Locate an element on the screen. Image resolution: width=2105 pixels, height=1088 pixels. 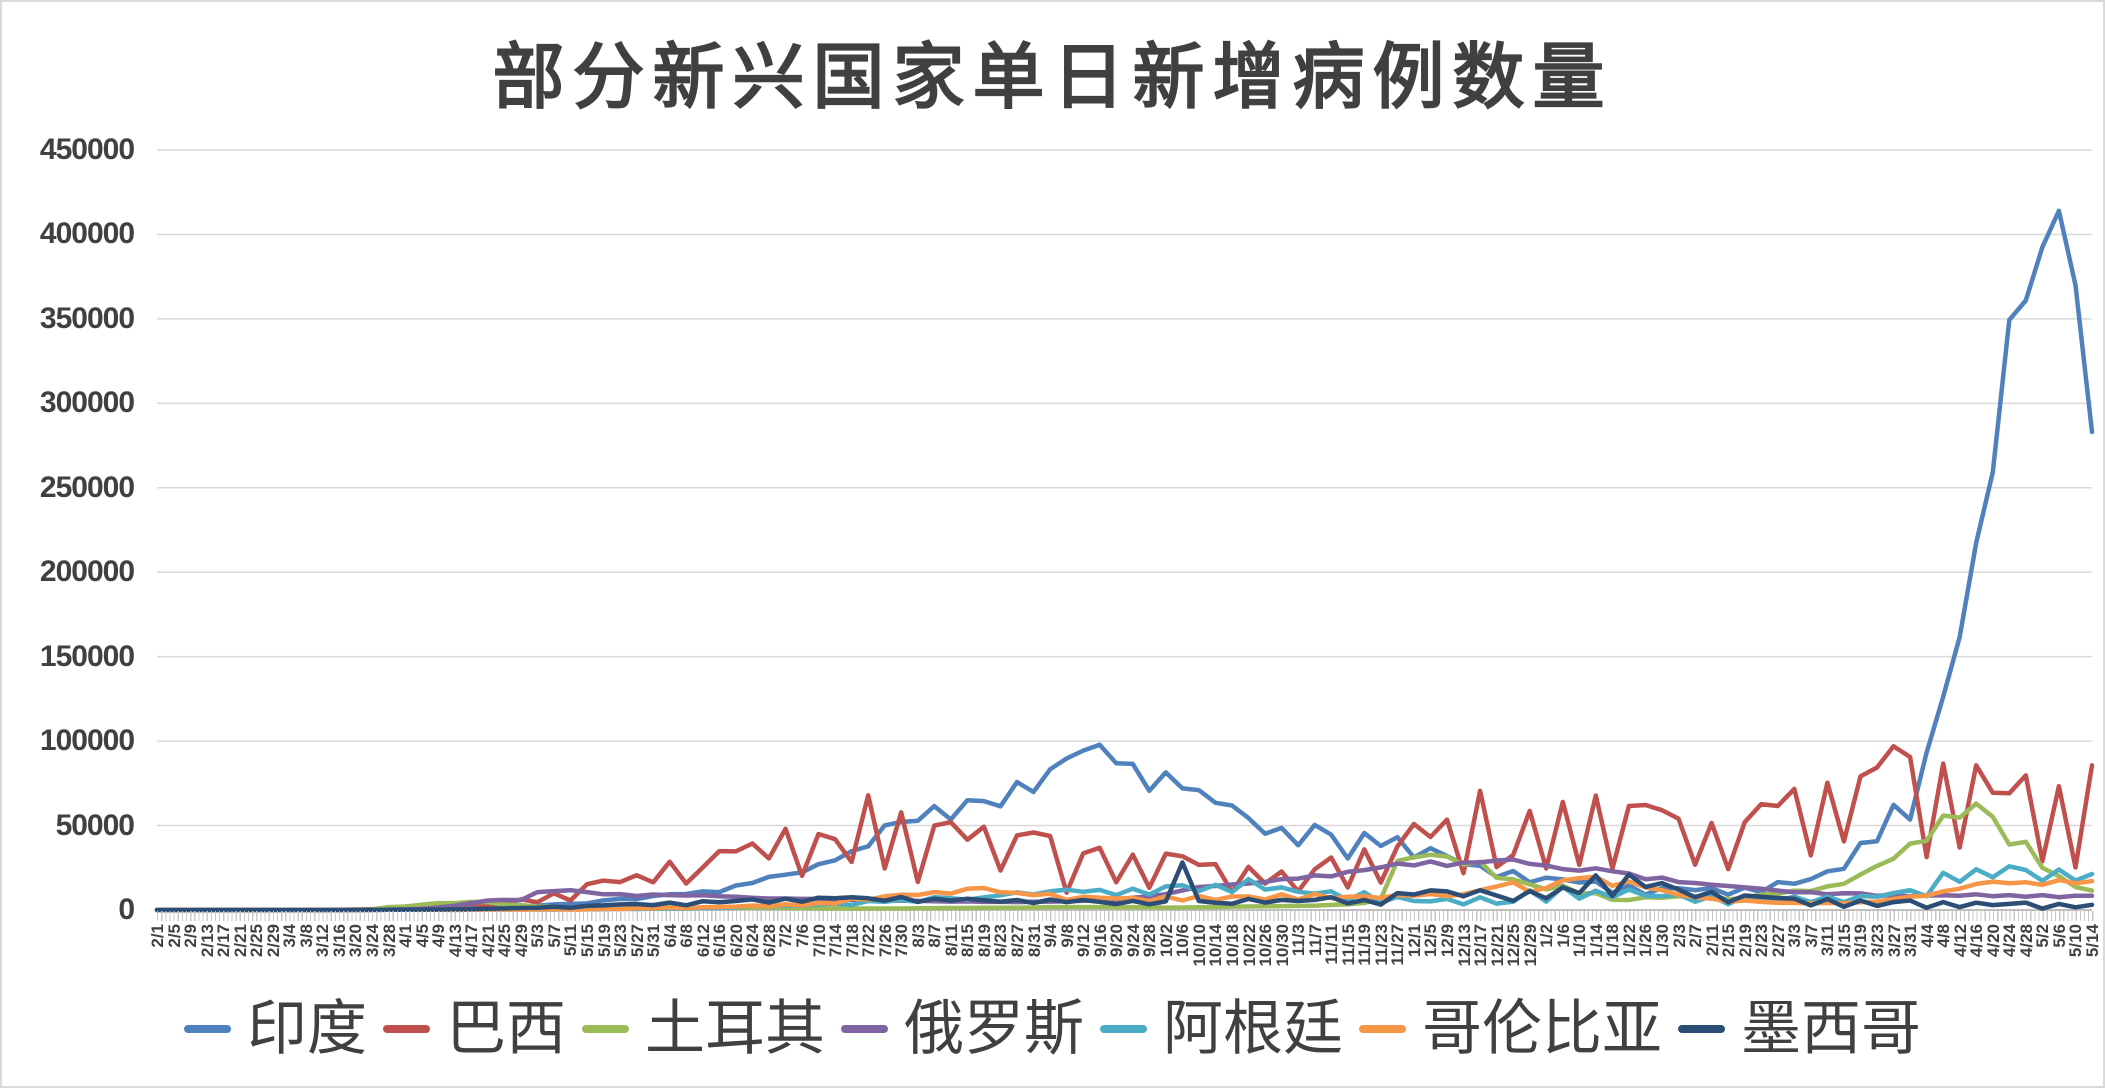
x-axis-label: 7/2 is located at coordinates (786, 953).